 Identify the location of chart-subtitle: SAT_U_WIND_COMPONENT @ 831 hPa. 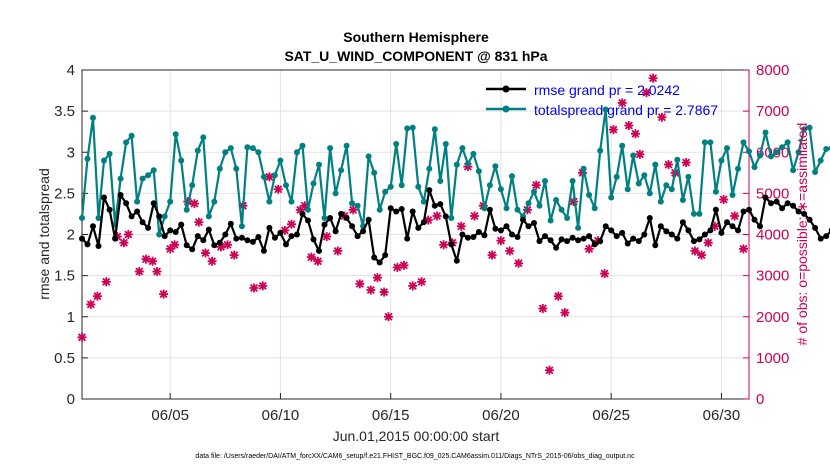
(415, 56).